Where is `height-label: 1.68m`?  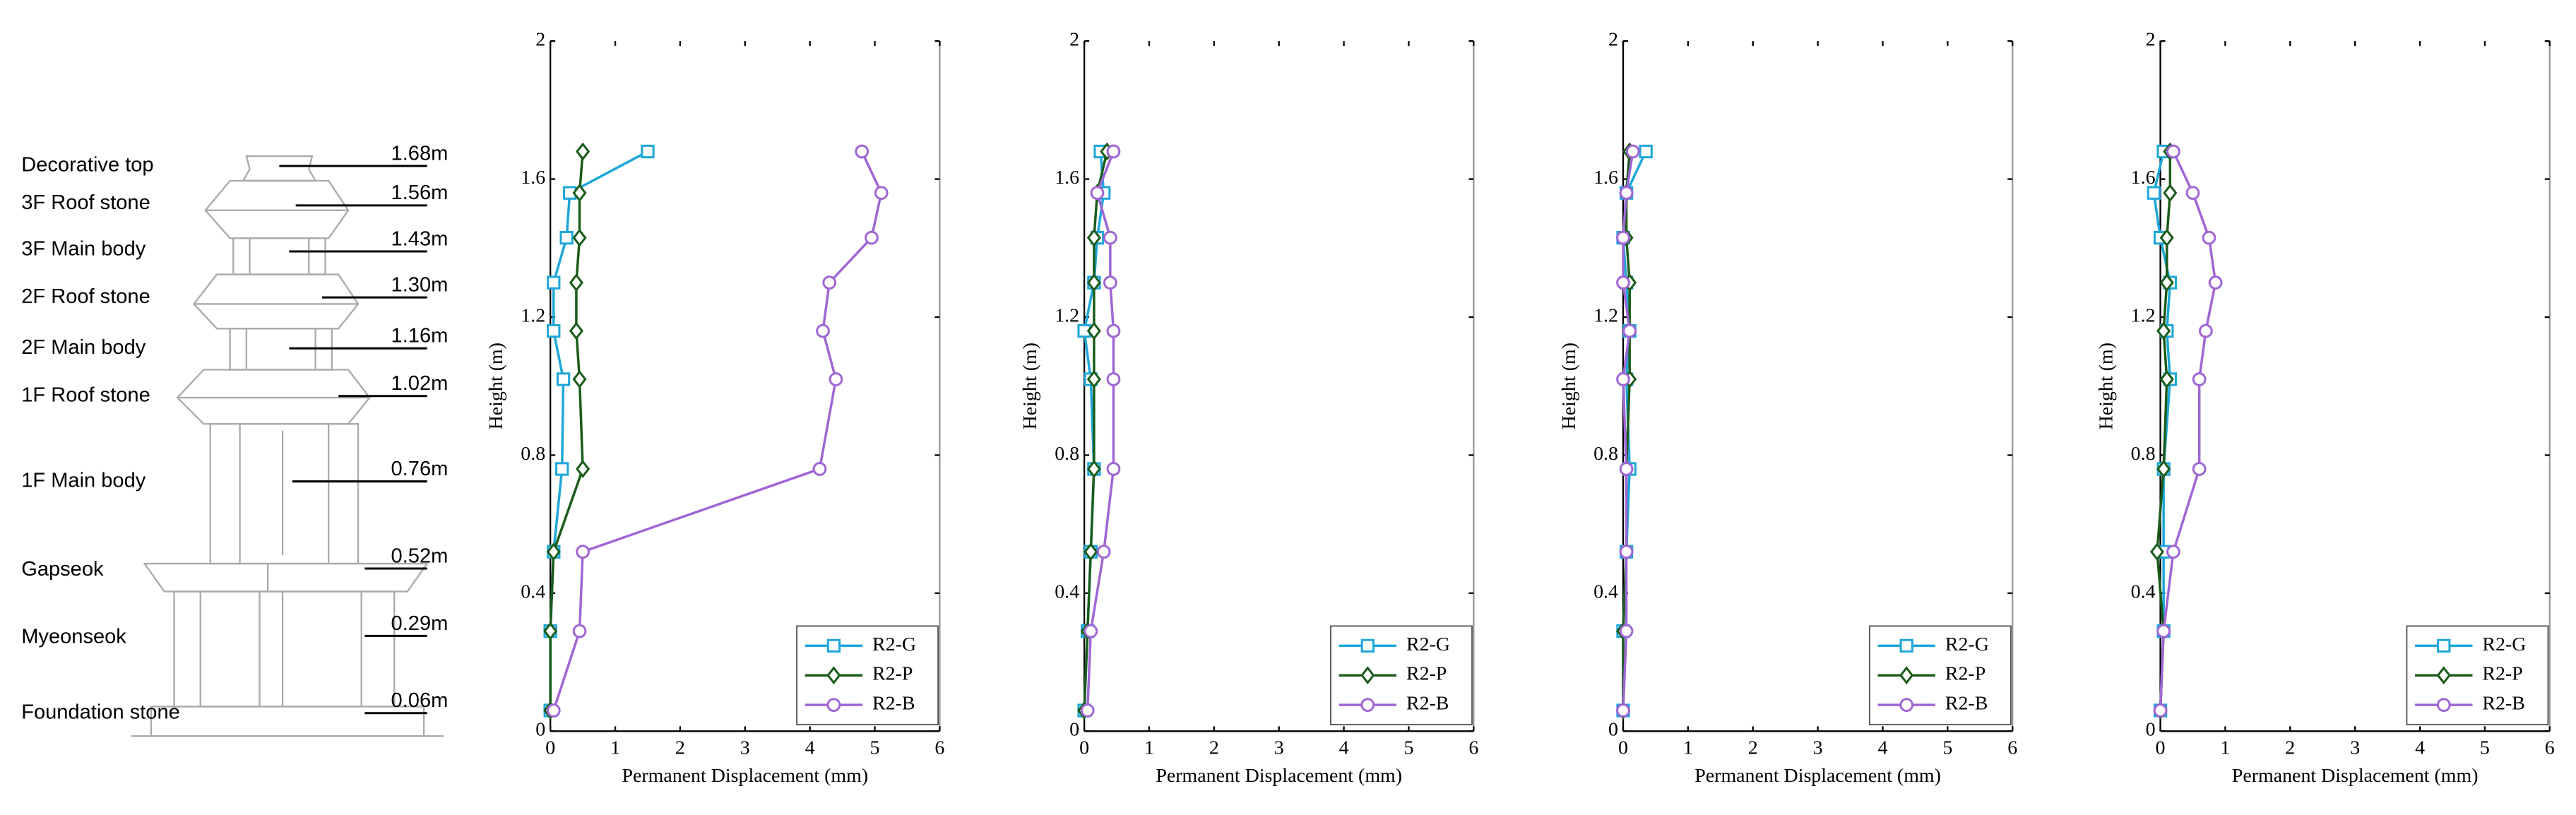
height-label: 1.68m is located at coordinates (420, 153).